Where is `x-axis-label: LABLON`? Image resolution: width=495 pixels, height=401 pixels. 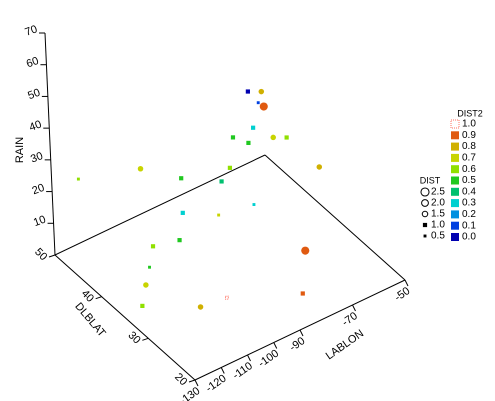
x-axis-label: LABLON is located at coordinates (345, 345).